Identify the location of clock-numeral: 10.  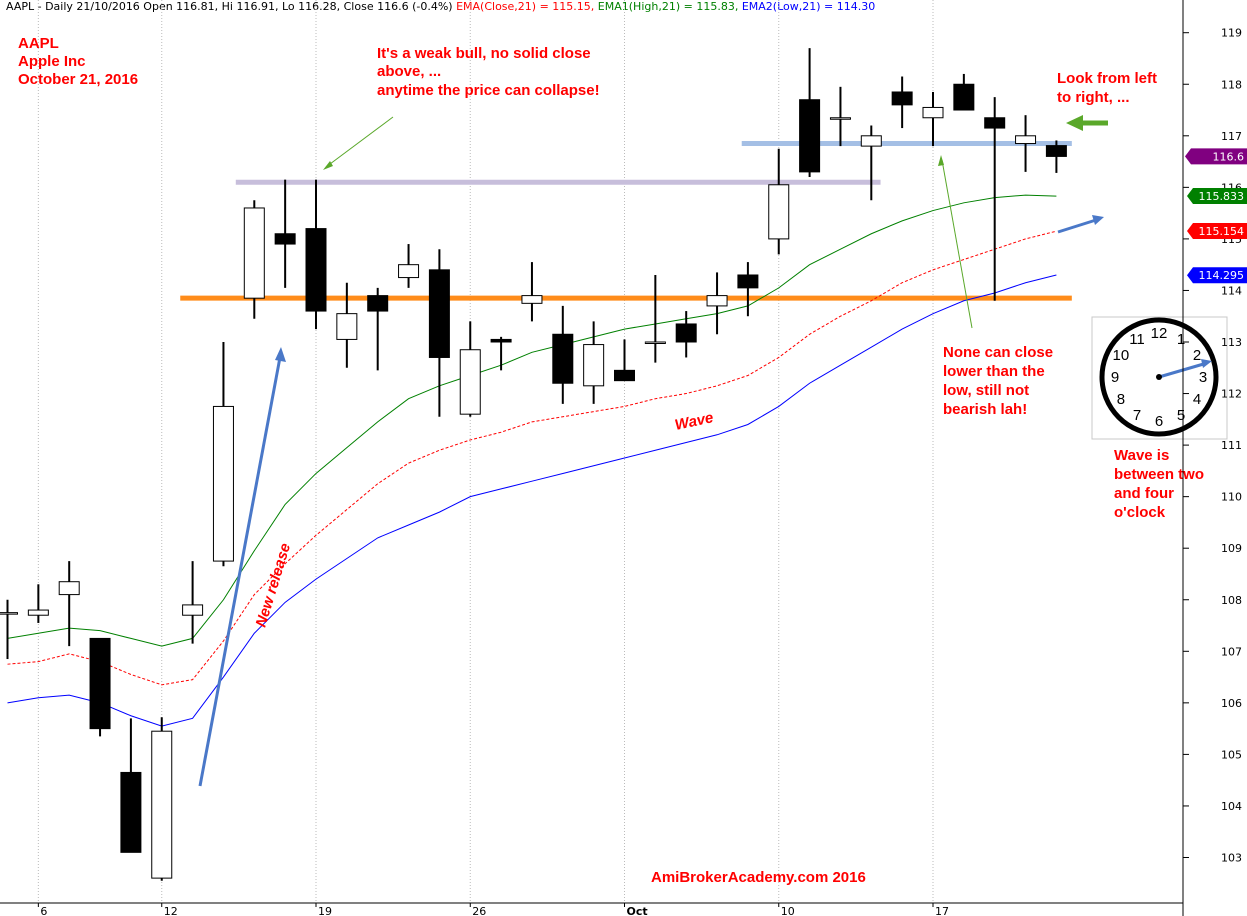
(1121, 355).